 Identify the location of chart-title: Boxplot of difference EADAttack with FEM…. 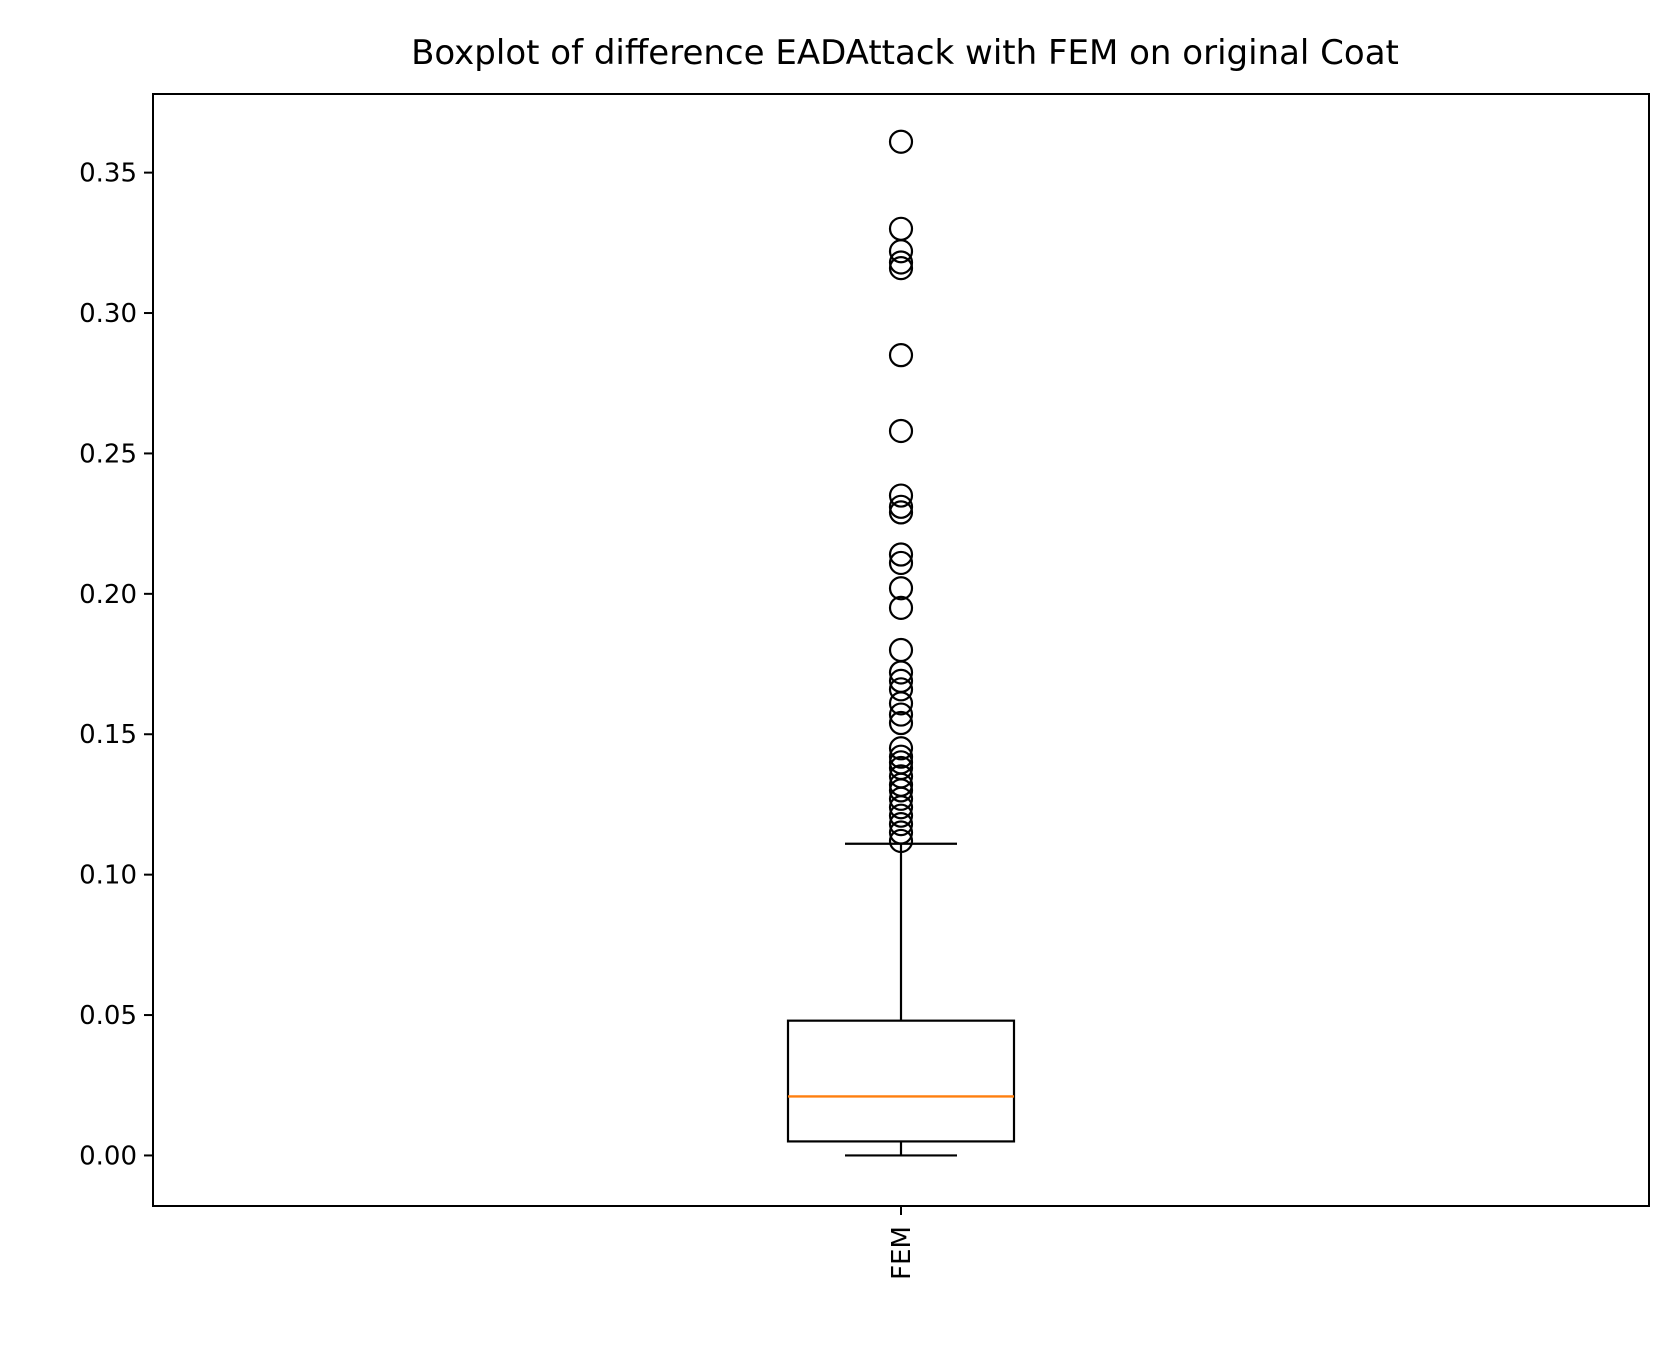
(905, 53).